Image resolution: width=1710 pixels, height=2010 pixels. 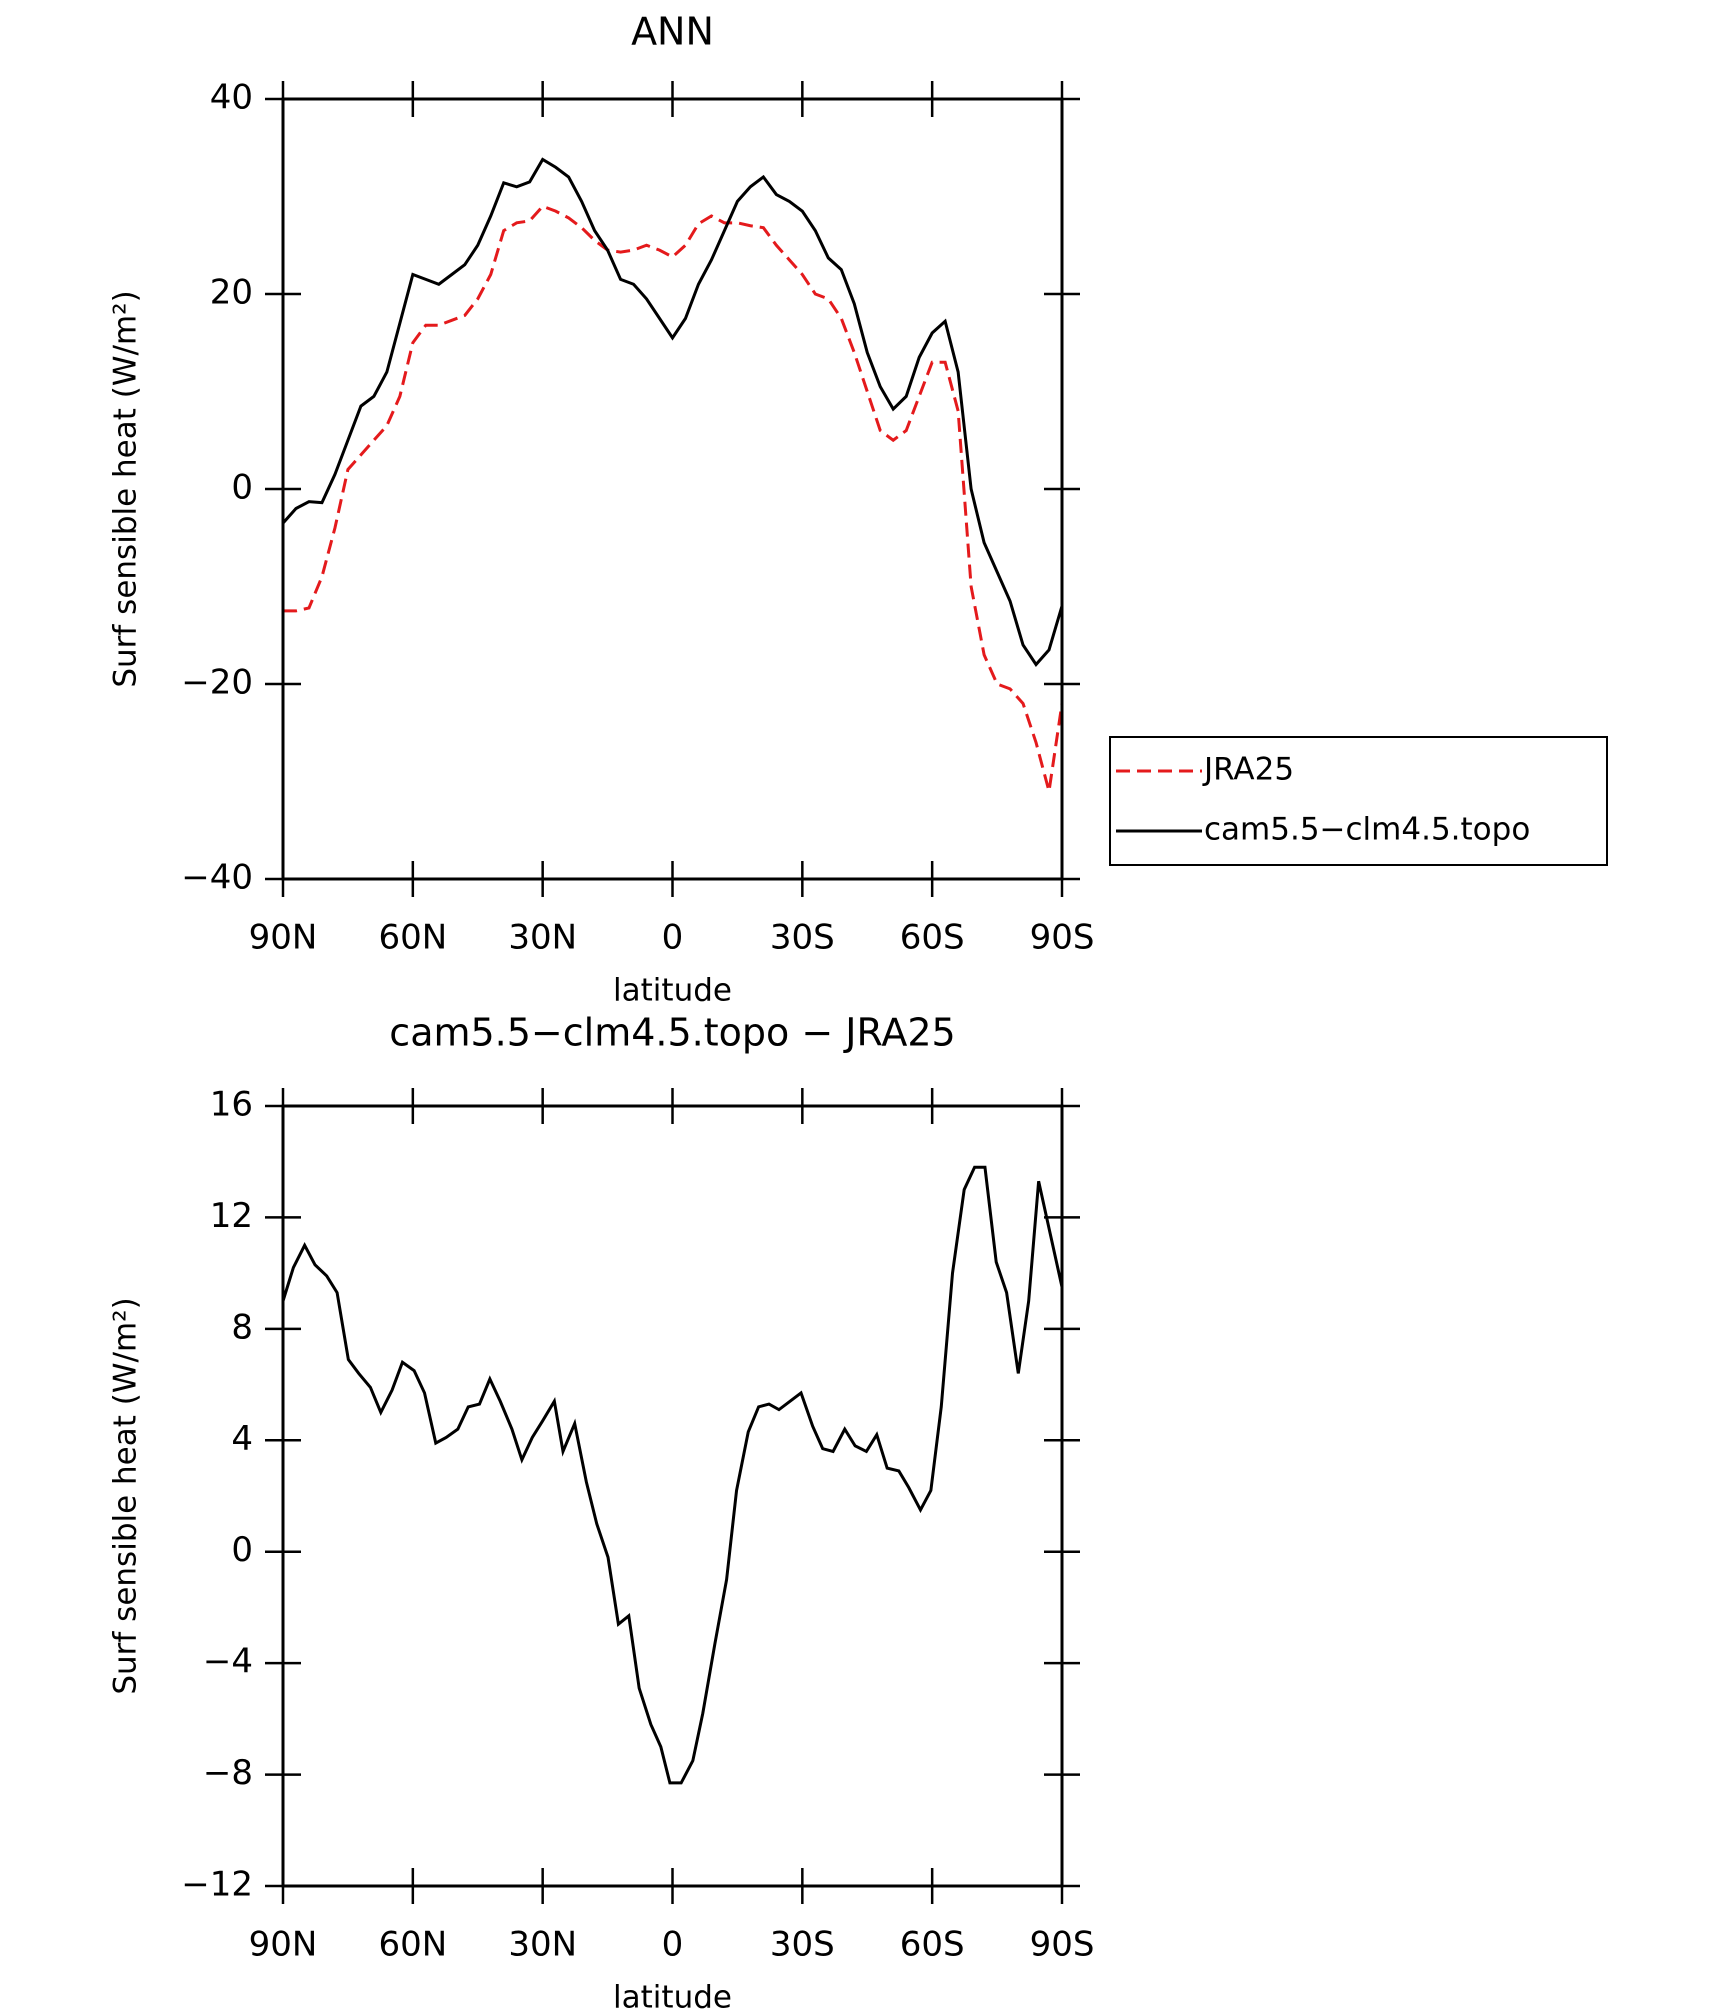 What do you see at coordinates (672, 1033) in the screenshot?
I see `chart-title: cam5.5−clm4.5.topo − JRA25` at bounding box center [672, 1033].